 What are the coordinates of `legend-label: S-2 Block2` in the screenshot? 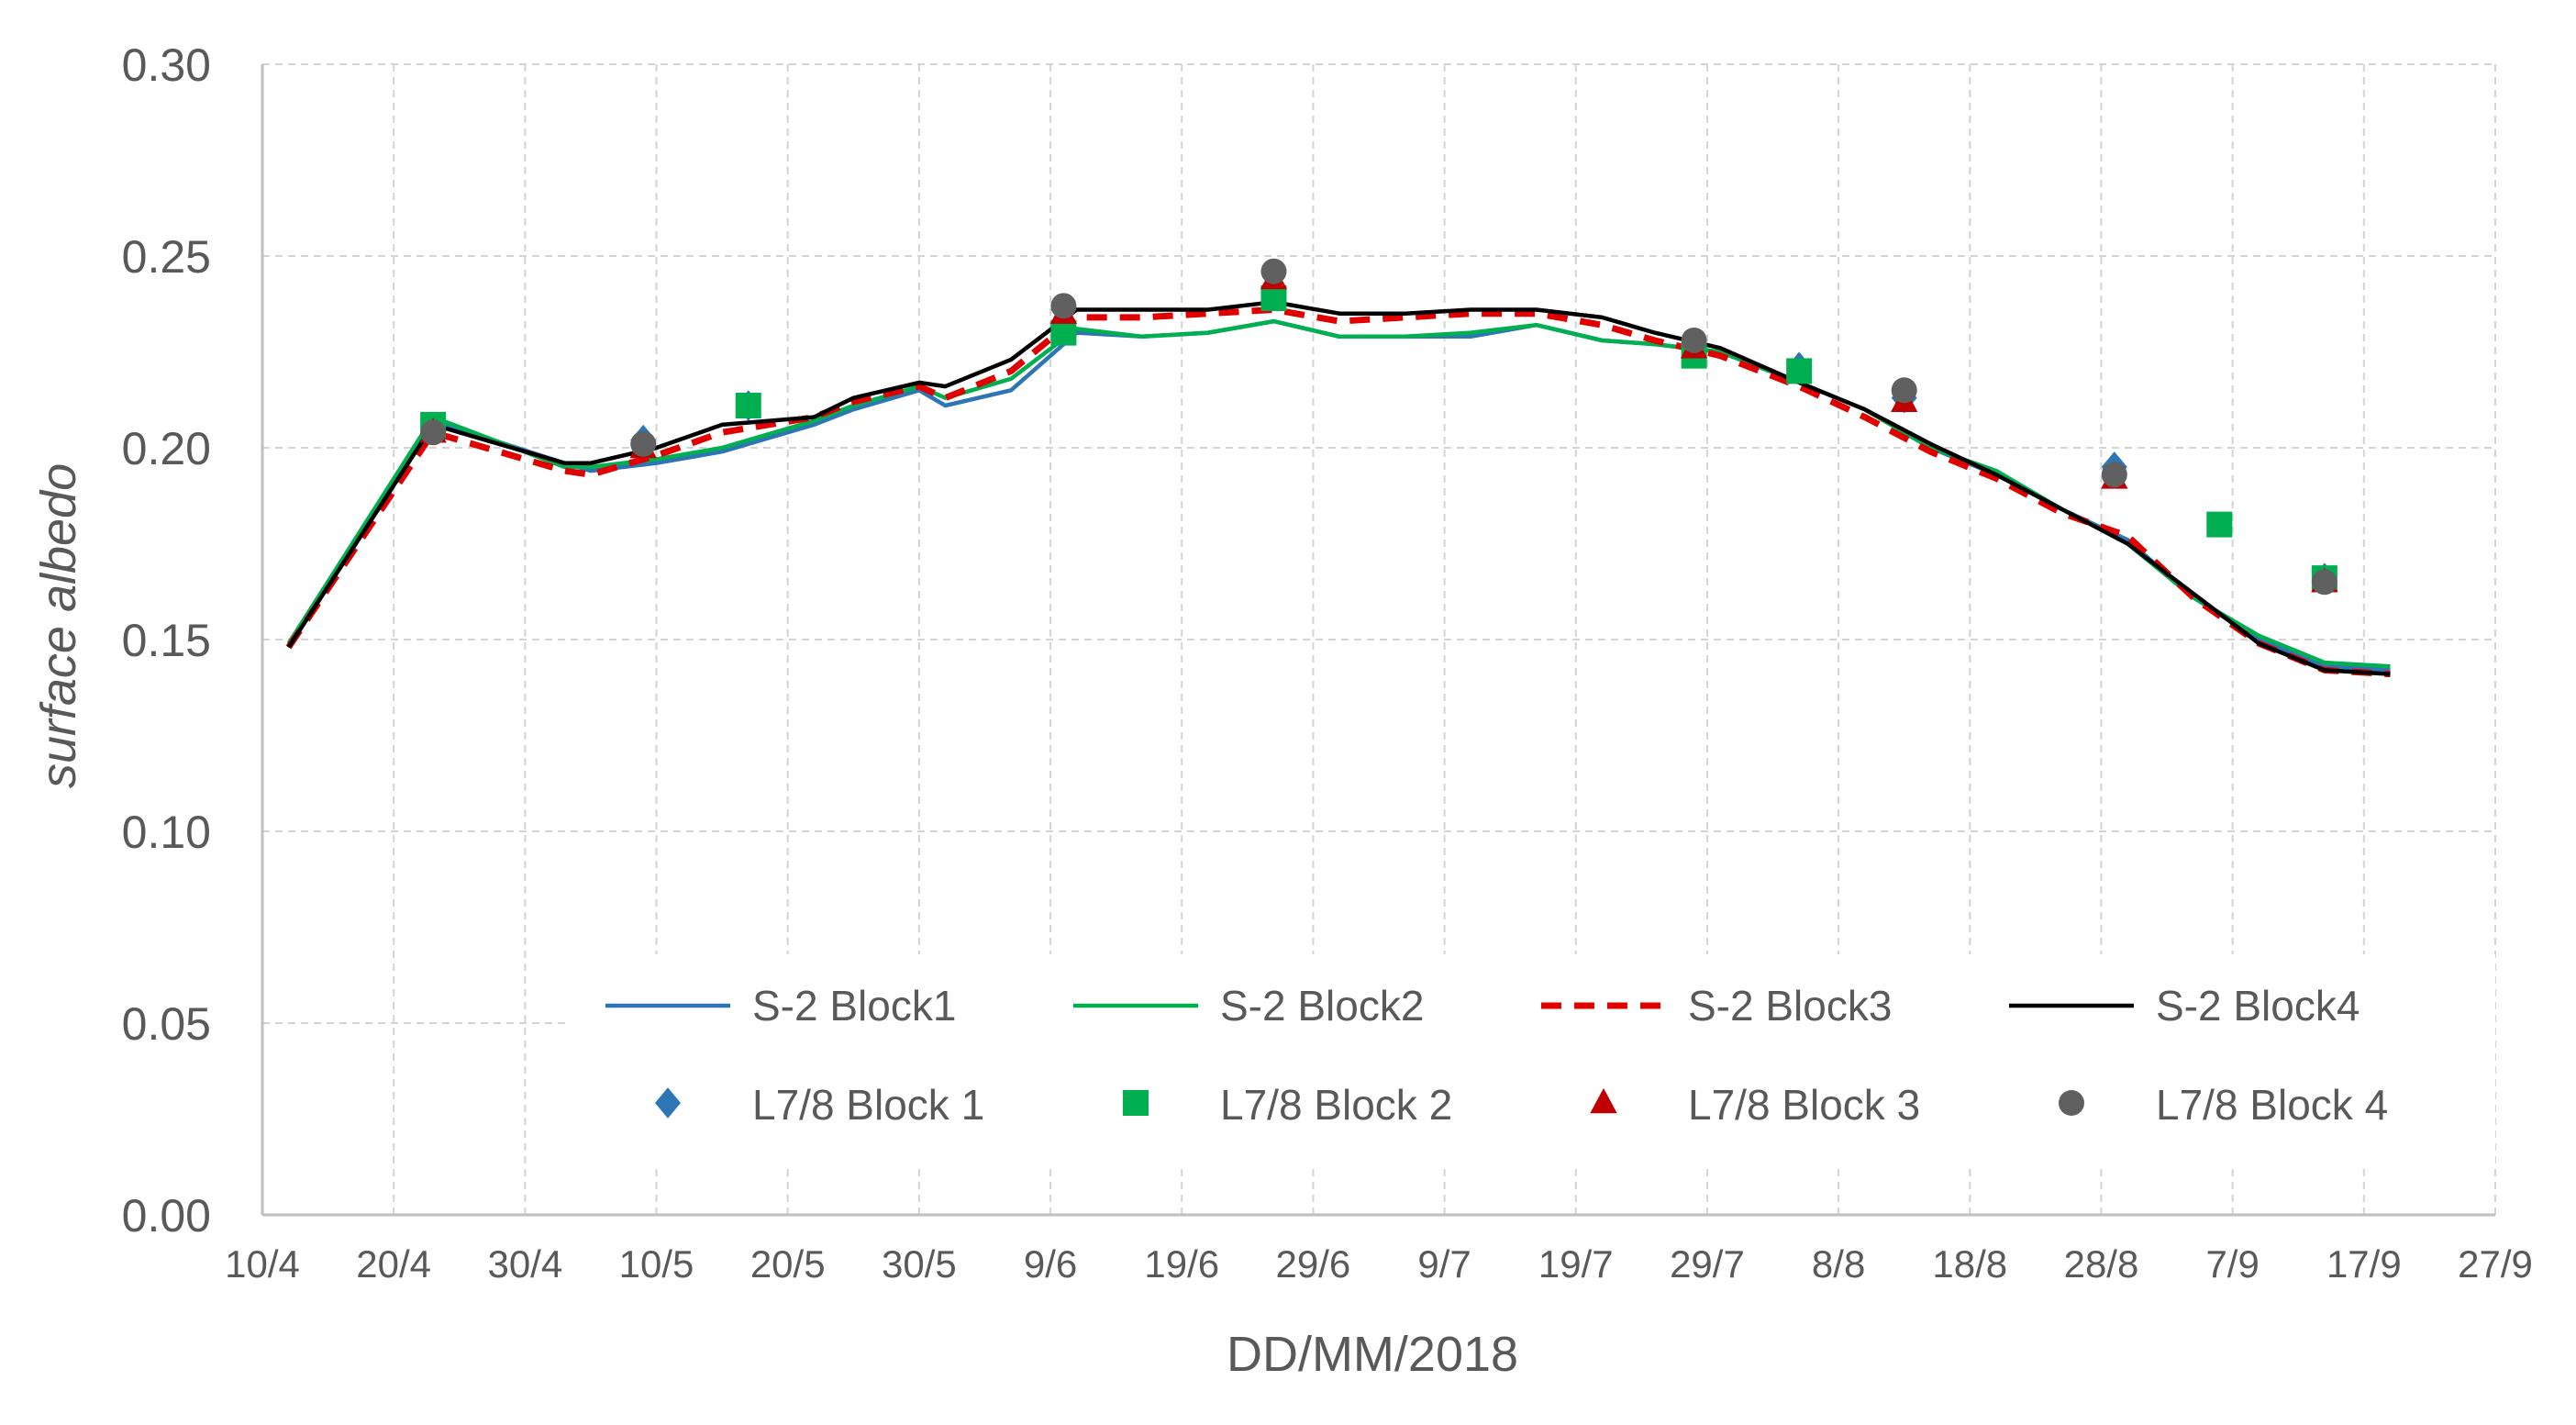 It's located at (1322, 1006).